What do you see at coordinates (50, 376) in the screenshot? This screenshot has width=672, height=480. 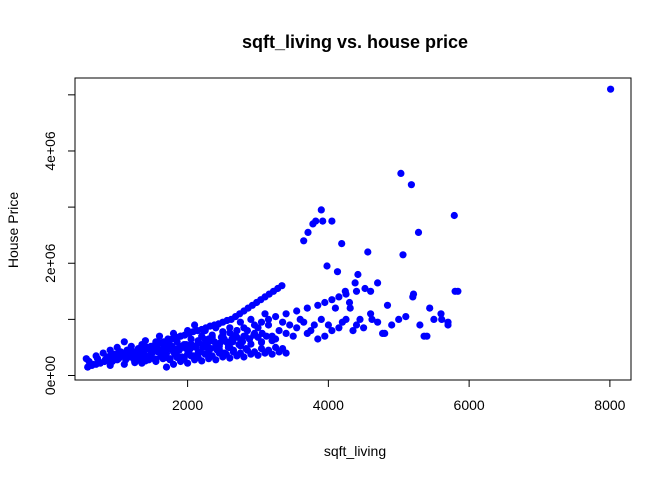 I see `y-tick-label: 0e+00` at bounding box center [50, 376].